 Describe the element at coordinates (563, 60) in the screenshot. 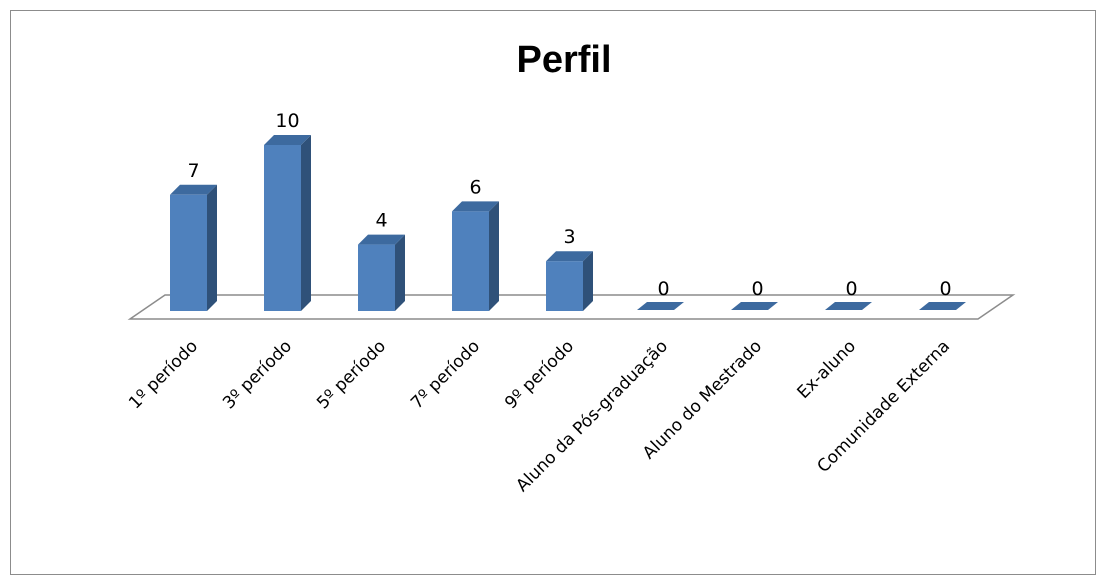

I see `chart-title: Perfil` at that location.